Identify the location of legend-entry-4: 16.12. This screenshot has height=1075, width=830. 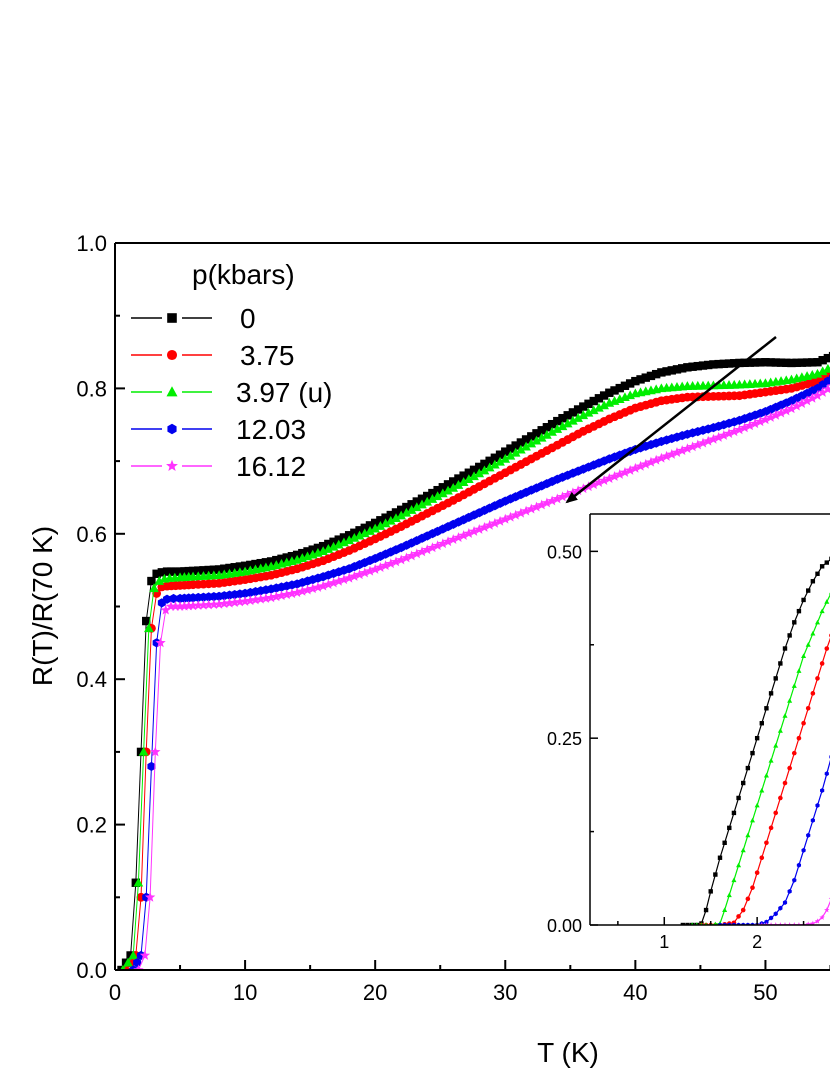
(218, 466).